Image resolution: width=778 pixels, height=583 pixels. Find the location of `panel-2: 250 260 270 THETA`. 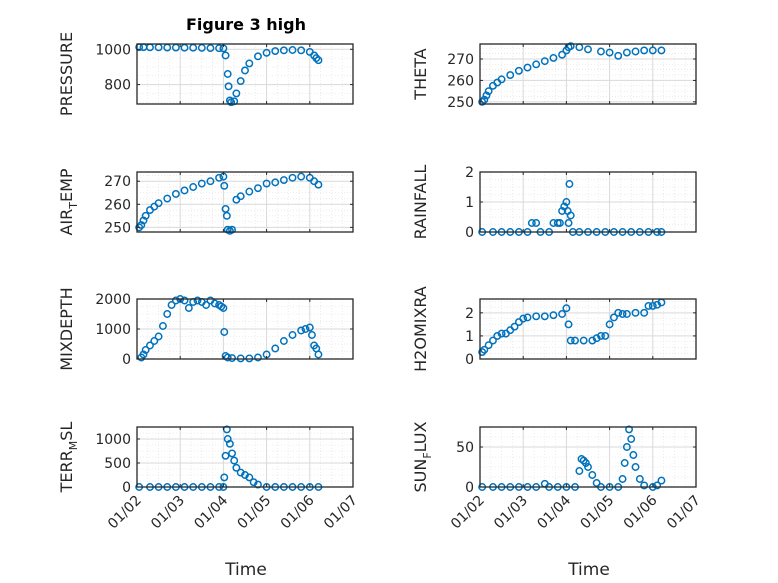

panel-2: 250 260 270 THETA is located at coordinates (554, 76).